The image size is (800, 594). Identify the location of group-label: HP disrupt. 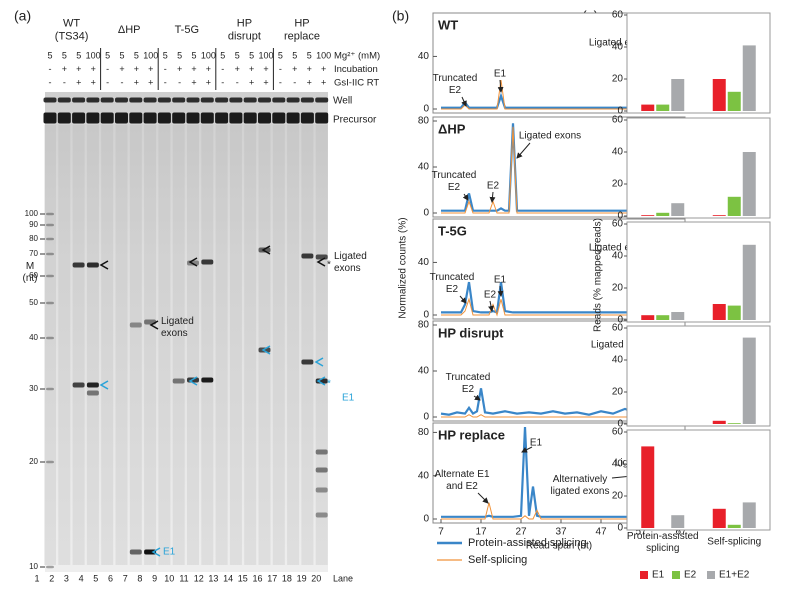
(244, 29).